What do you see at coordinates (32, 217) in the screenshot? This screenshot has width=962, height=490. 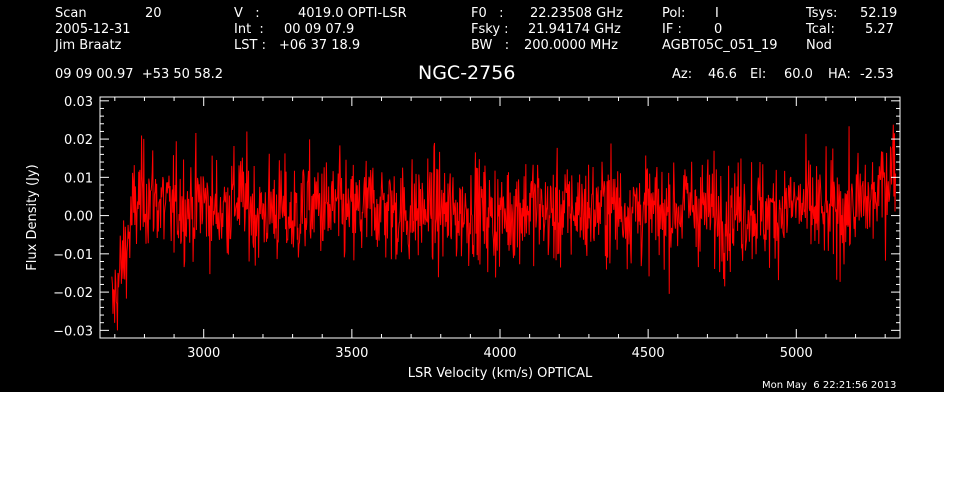 I see `y-axis-label: Flux Density (Jy)` at bounding box center [32, 217].